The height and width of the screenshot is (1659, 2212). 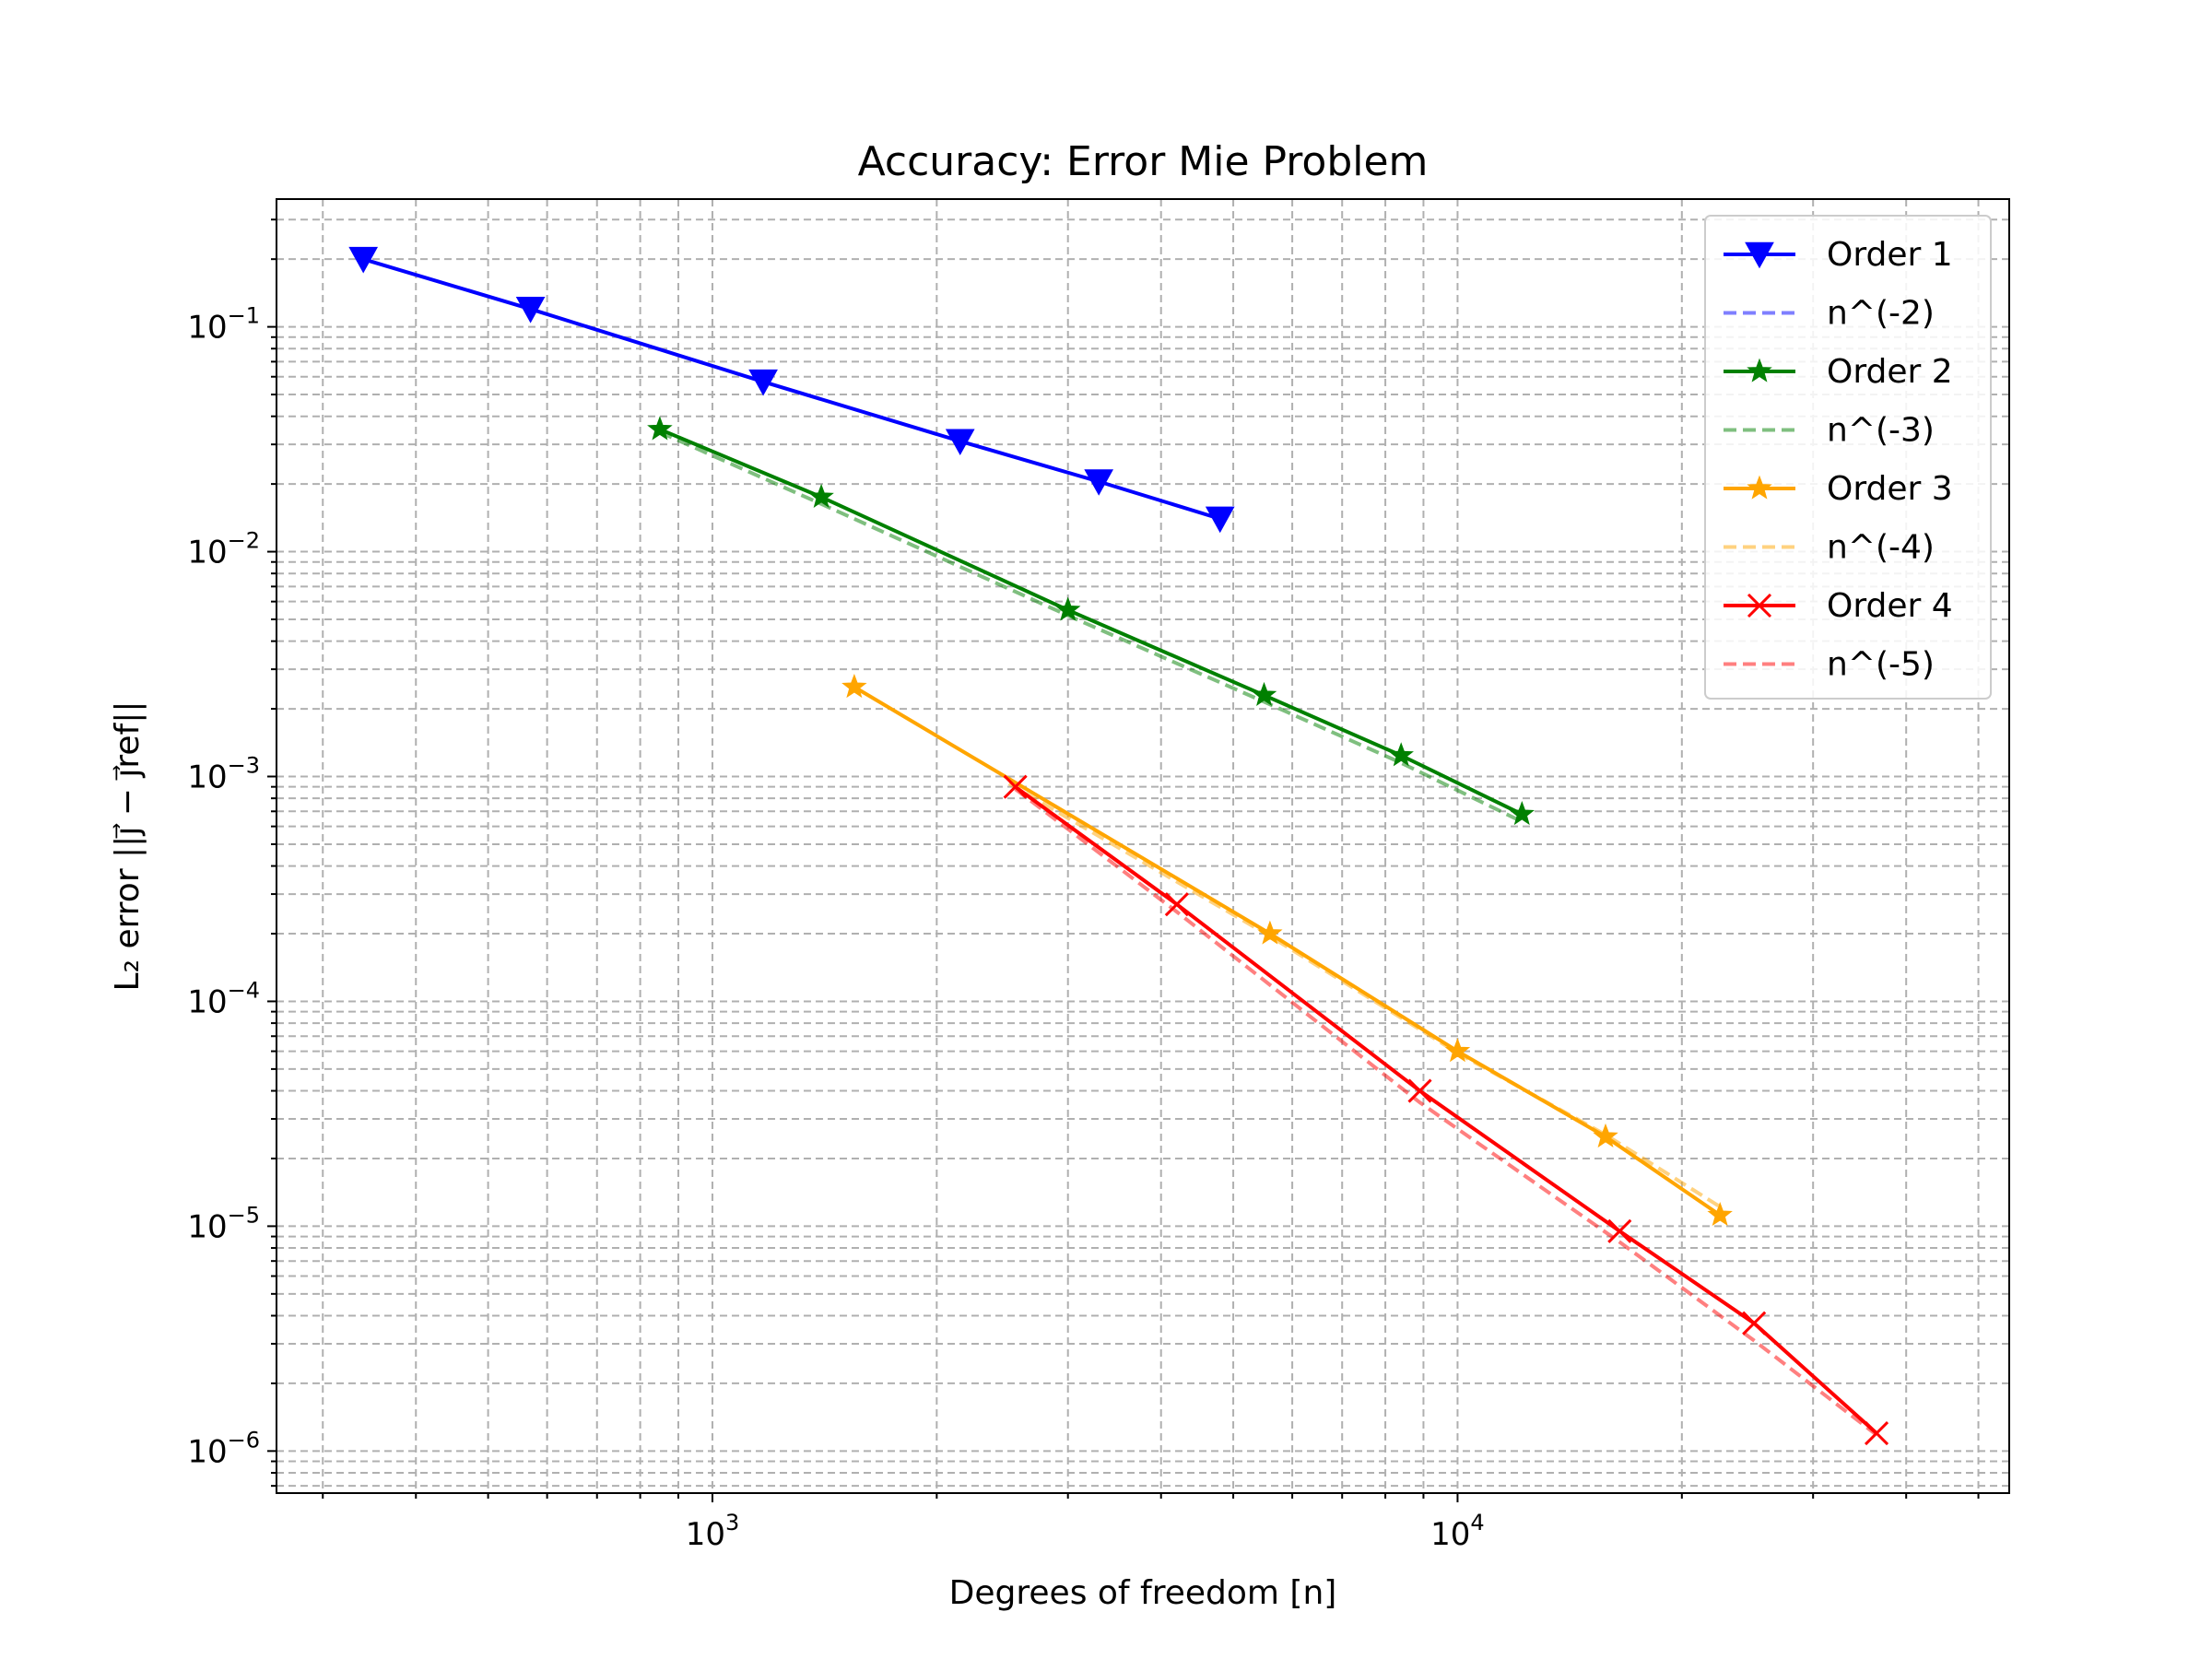 I want to click on legend-item: Order 4, so click(x=1838, y=606).